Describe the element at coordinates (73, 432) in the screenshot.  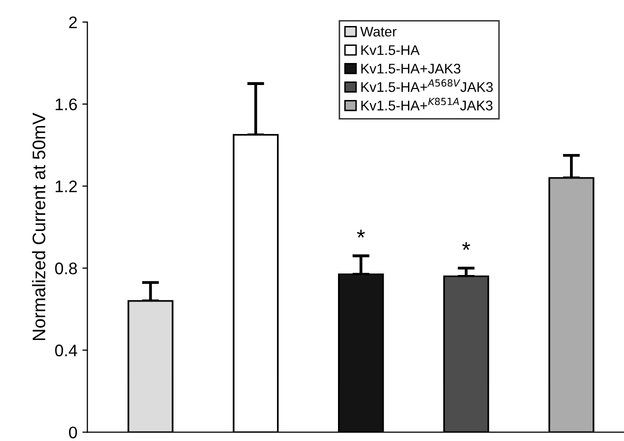
I see `y-tick-label: 0` at that location.